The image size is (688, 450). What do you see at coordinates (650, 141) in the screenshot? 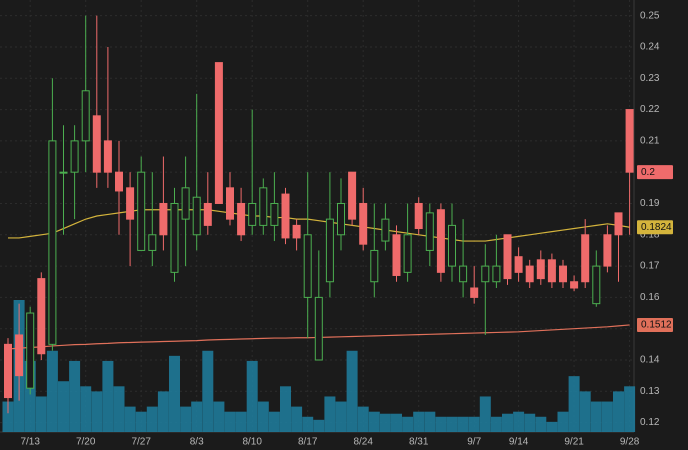
I see `y-tick-label: 0.21` at bounding box center [650, 141].